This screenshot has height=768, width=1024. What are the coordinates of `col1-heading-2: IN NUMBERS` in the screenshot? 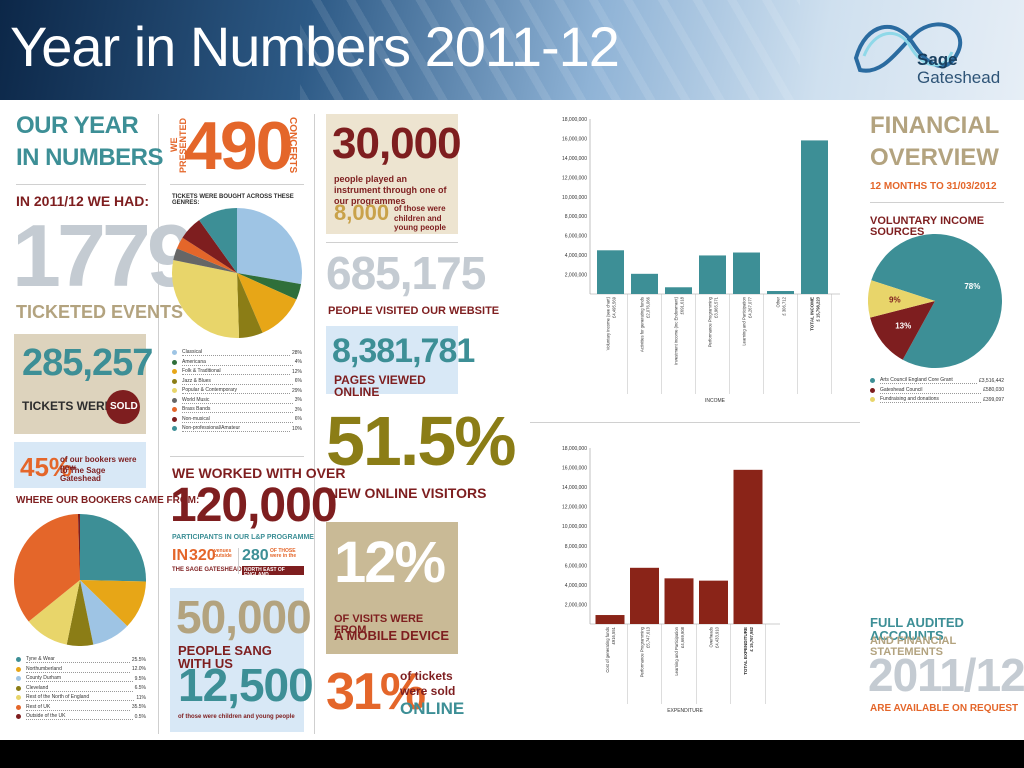 It's located at (90, 157).